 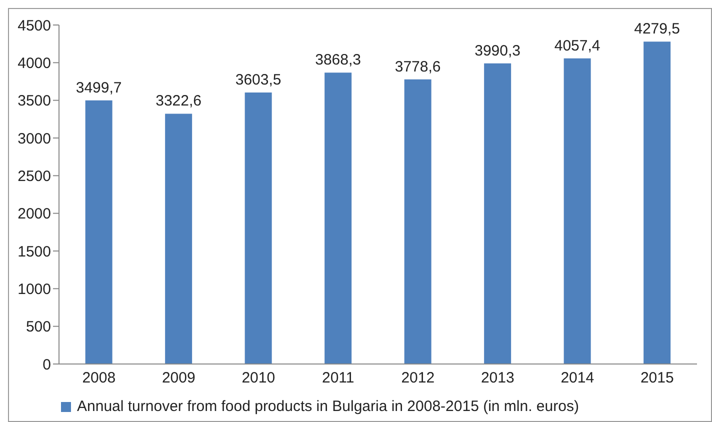 I want to click on y-tick-label: 3500, so click(x=34, y=101).